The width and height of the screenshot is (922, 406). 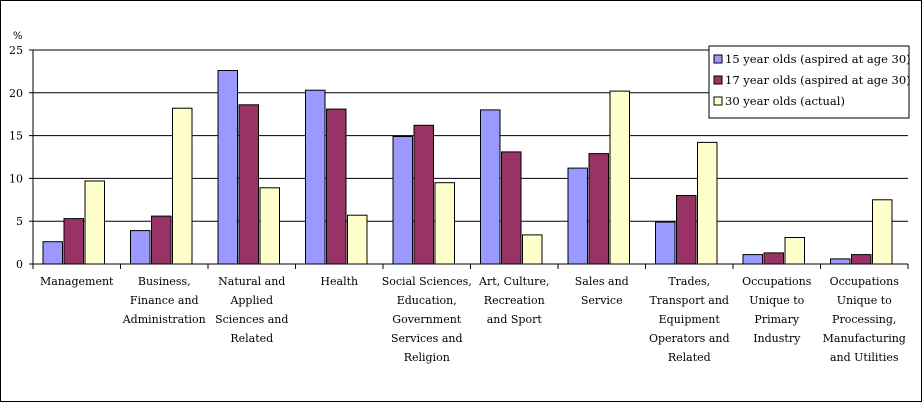 I want to click on legend-box, so click(x=809, y=82).